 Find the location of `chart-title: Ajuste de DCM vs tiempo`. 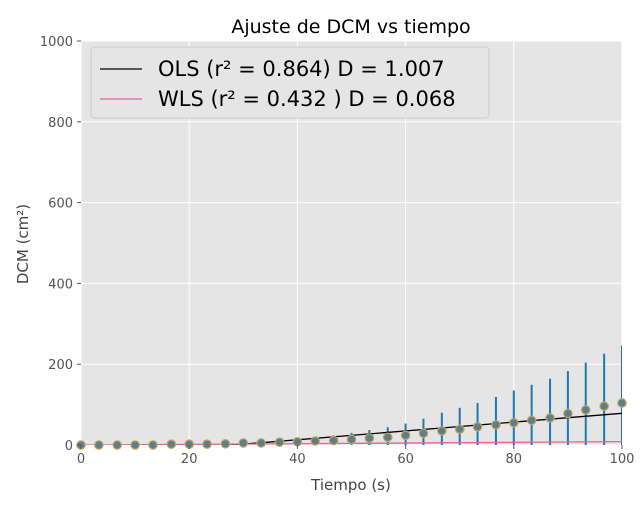

chart-title: Ajuste de DCM vs tiempo is located at coordinates (350, 27).